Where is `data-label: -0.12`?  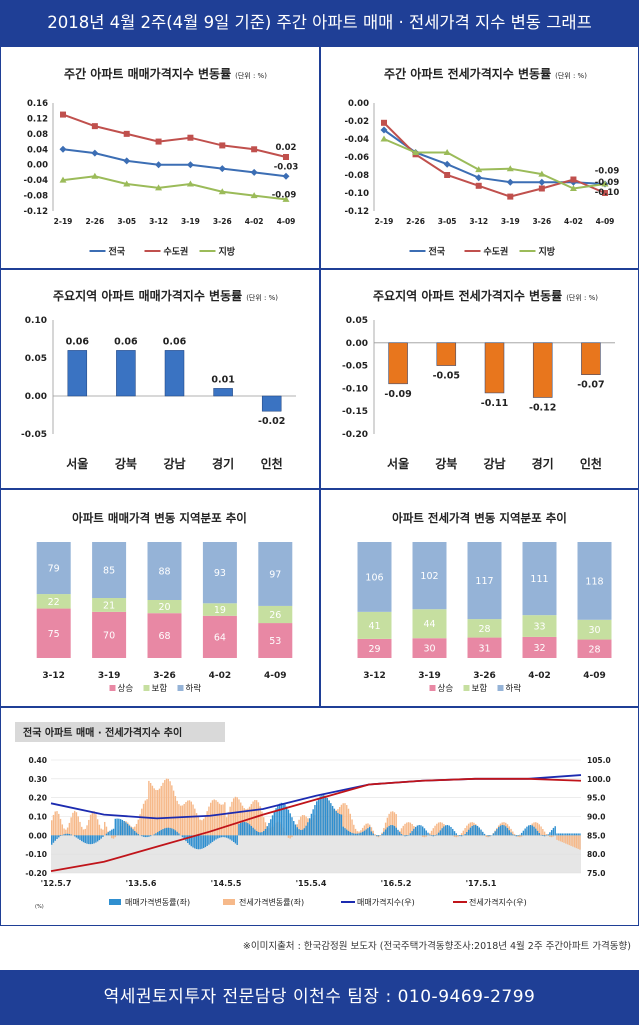
data-label: -0.12 is located at coordinates (542, 408).